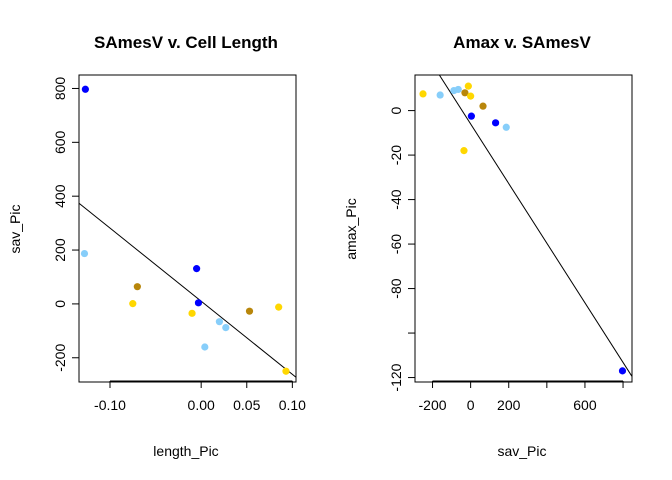 The height and width of the screenshot is (480, 672). Describe the element at coordinates (60, 358) in the screenshot. I see `y-tick-label: -200` at that location.